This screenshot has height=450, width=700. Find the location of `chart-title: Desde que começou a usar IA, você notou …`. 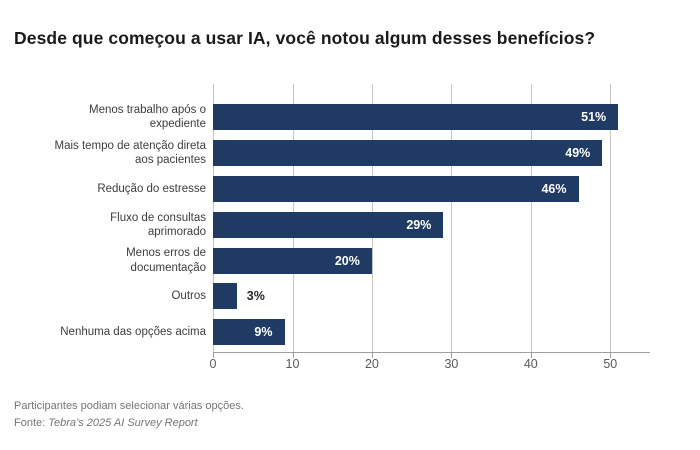

chart-title: Desde que começou a usar IA, você notou … is located at coordinates (305, 38).